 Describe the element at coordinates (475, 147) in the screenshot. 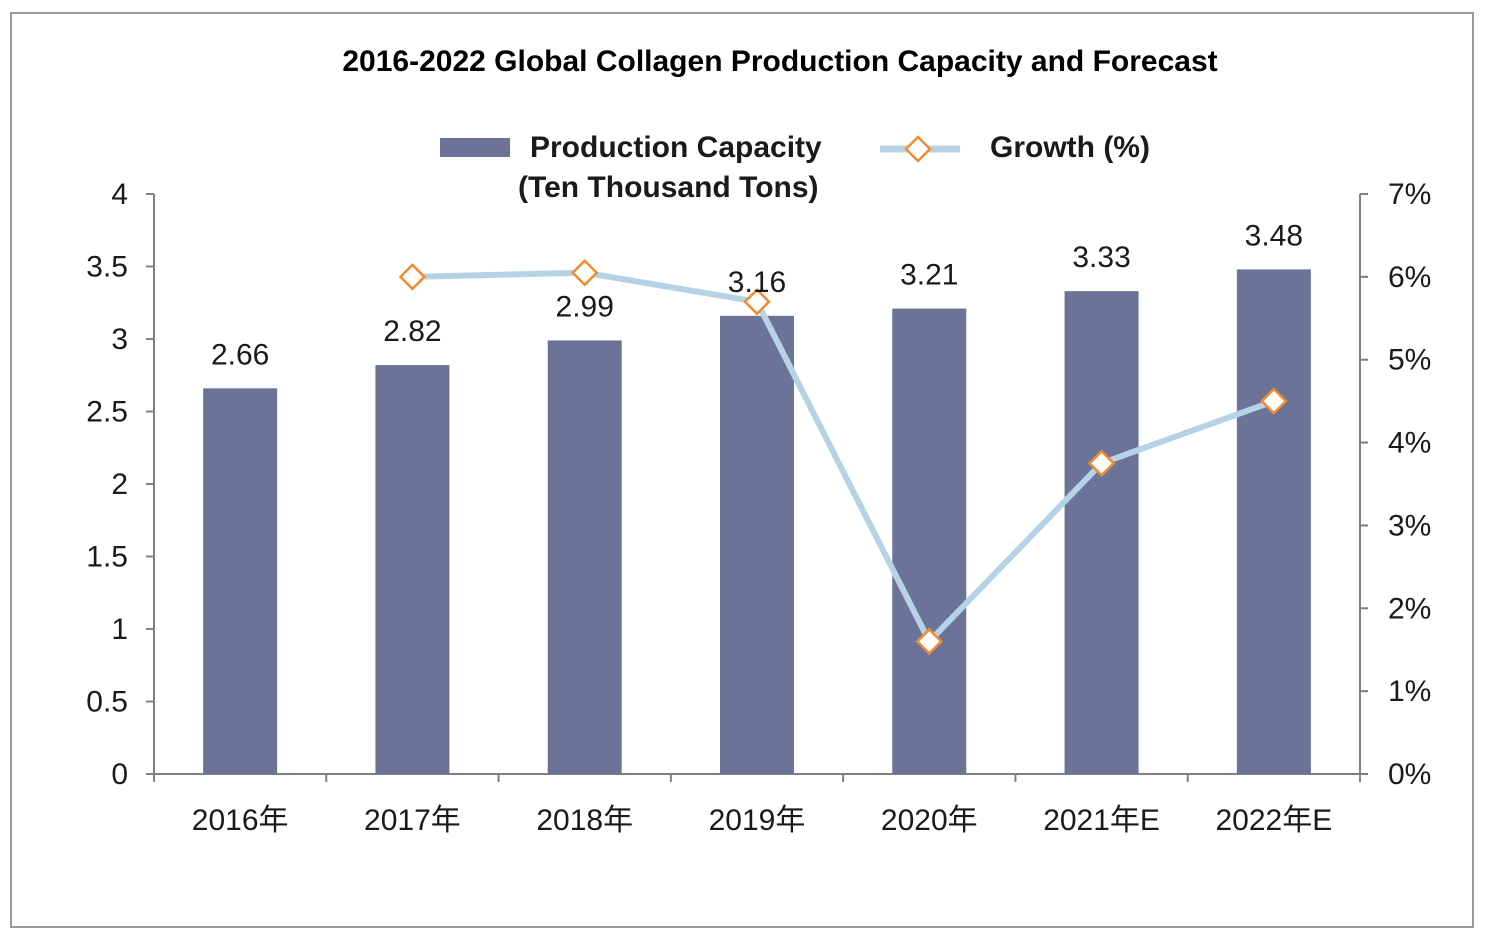

I see `legend-swatch-production-capacity` at that location.